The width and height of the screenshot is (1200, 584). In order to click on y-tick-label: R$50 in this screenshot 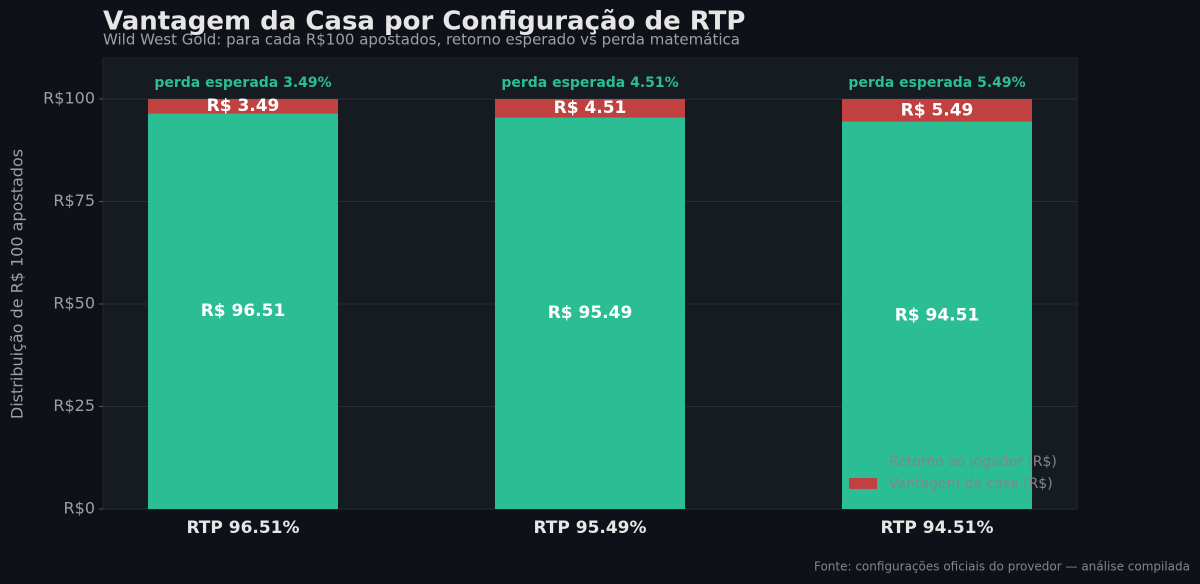, I will do `click(74, 303)`.